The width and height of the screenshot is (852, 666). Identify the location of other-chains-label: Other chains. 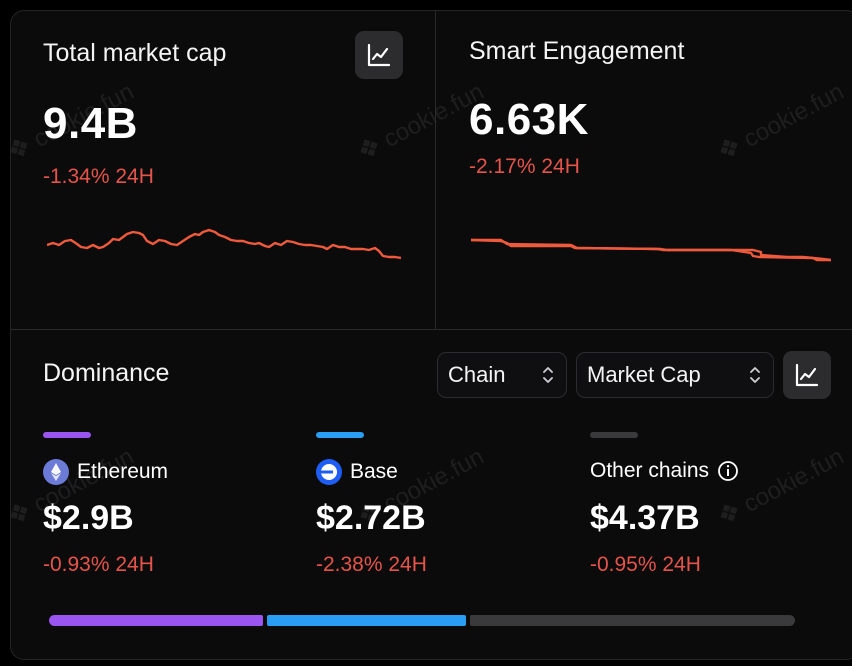
(664, 471).